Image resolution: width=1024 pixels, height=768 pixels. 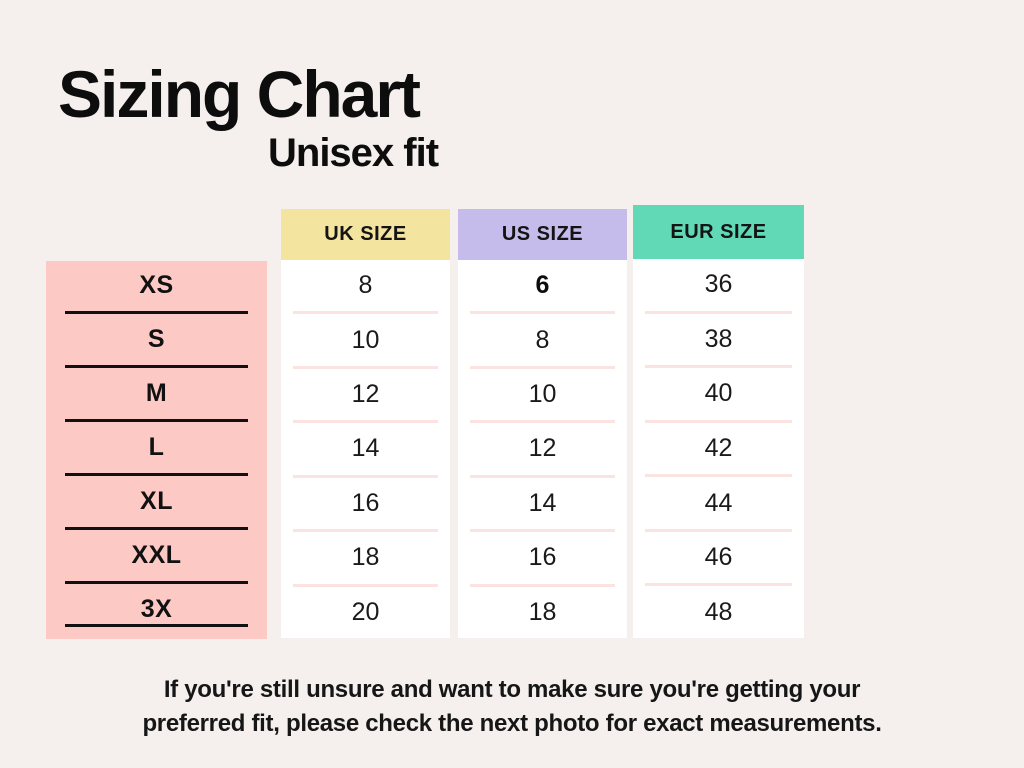 I want to click on size-label-row: XXL, so click(x=156, y=558).